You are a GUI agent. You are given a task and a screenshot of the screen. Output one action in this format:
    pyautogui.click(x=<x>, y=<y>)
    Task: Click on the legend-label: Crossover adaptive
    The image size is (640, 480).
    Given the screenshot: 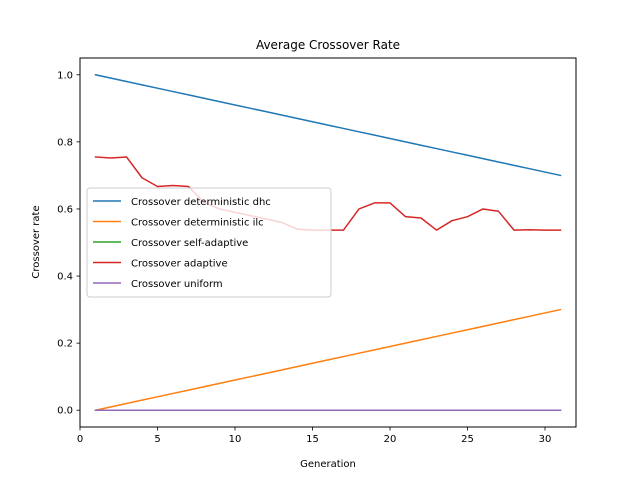 What is the action you would take?
    pyautogui.click(x=179, y=264)
    